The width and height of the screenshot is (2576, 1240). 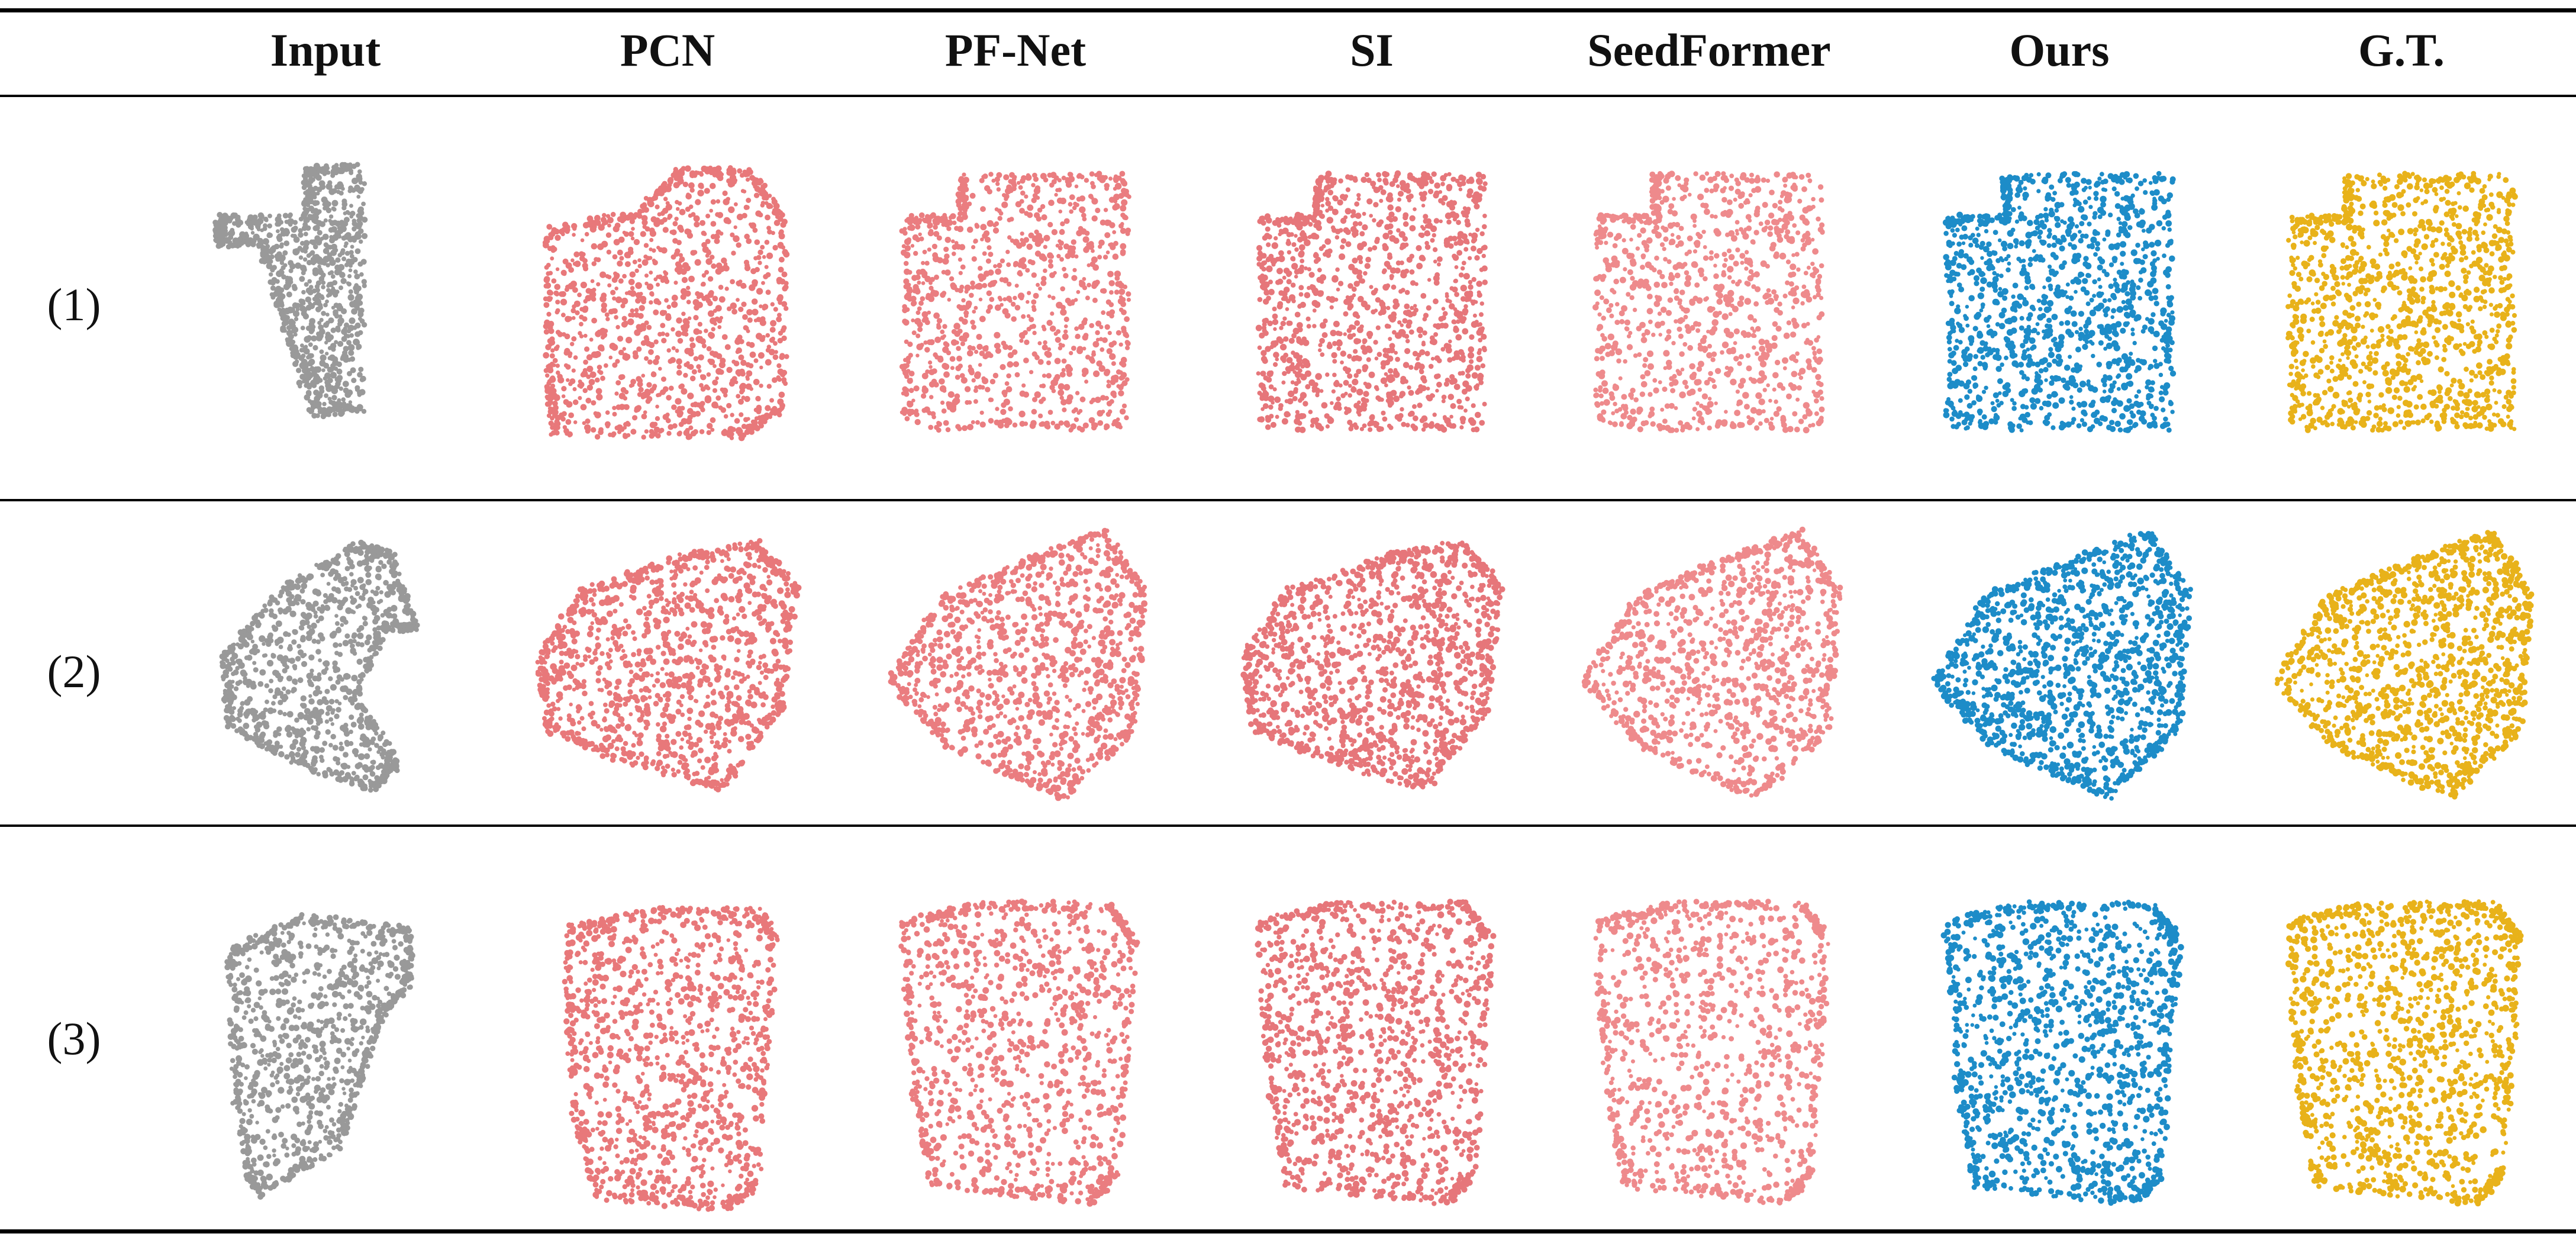 I want to click on top-rule, so click(x=1288, y=10).